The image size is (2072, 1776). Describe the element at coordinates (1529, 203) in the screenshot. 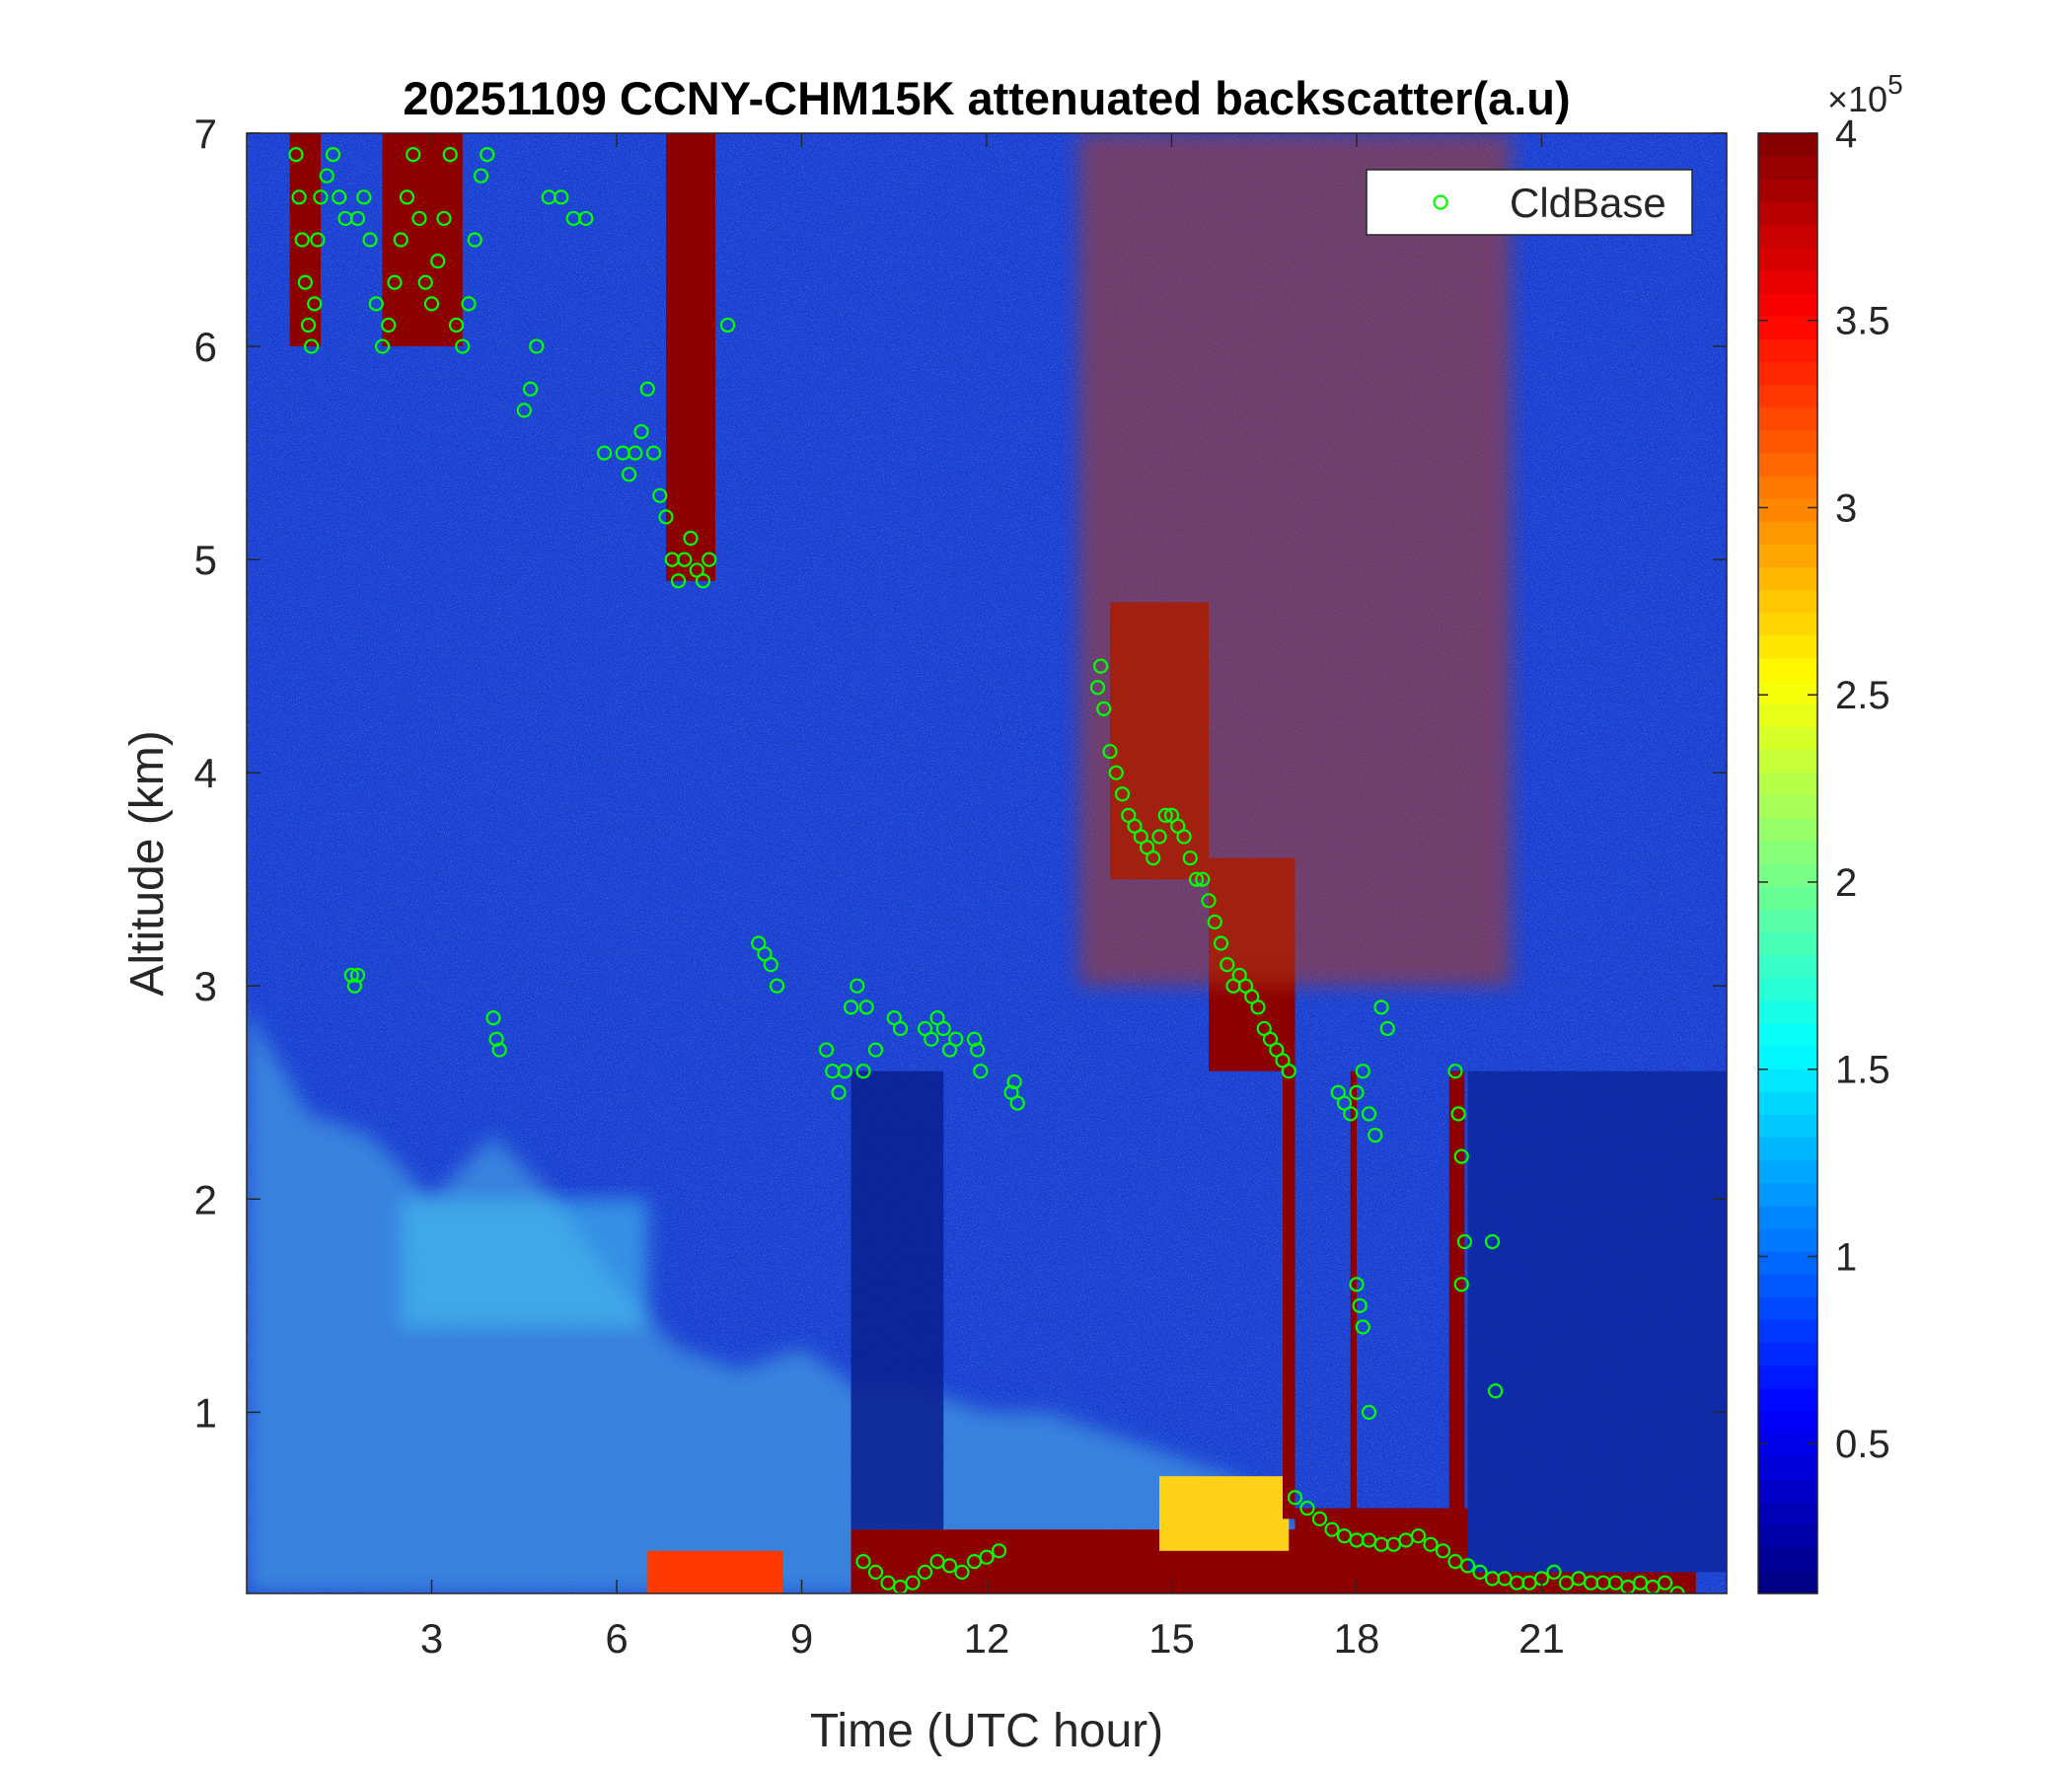

I see `legend: CldBase` at that location.